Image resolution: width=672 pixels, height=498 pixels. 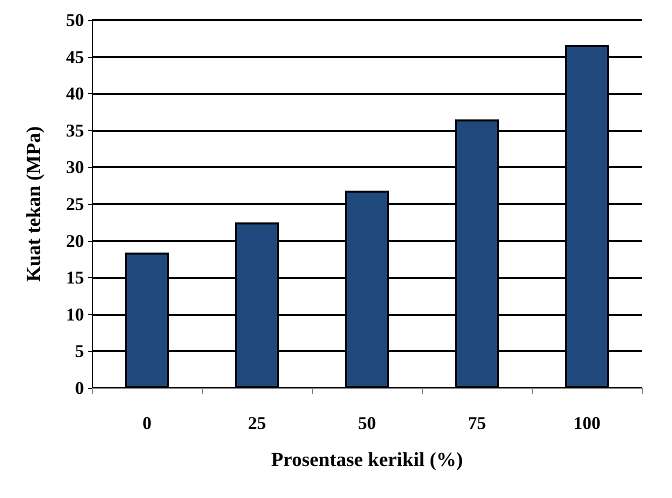 I want to click on x-tick-label: 25, so click(x=257, y=423).